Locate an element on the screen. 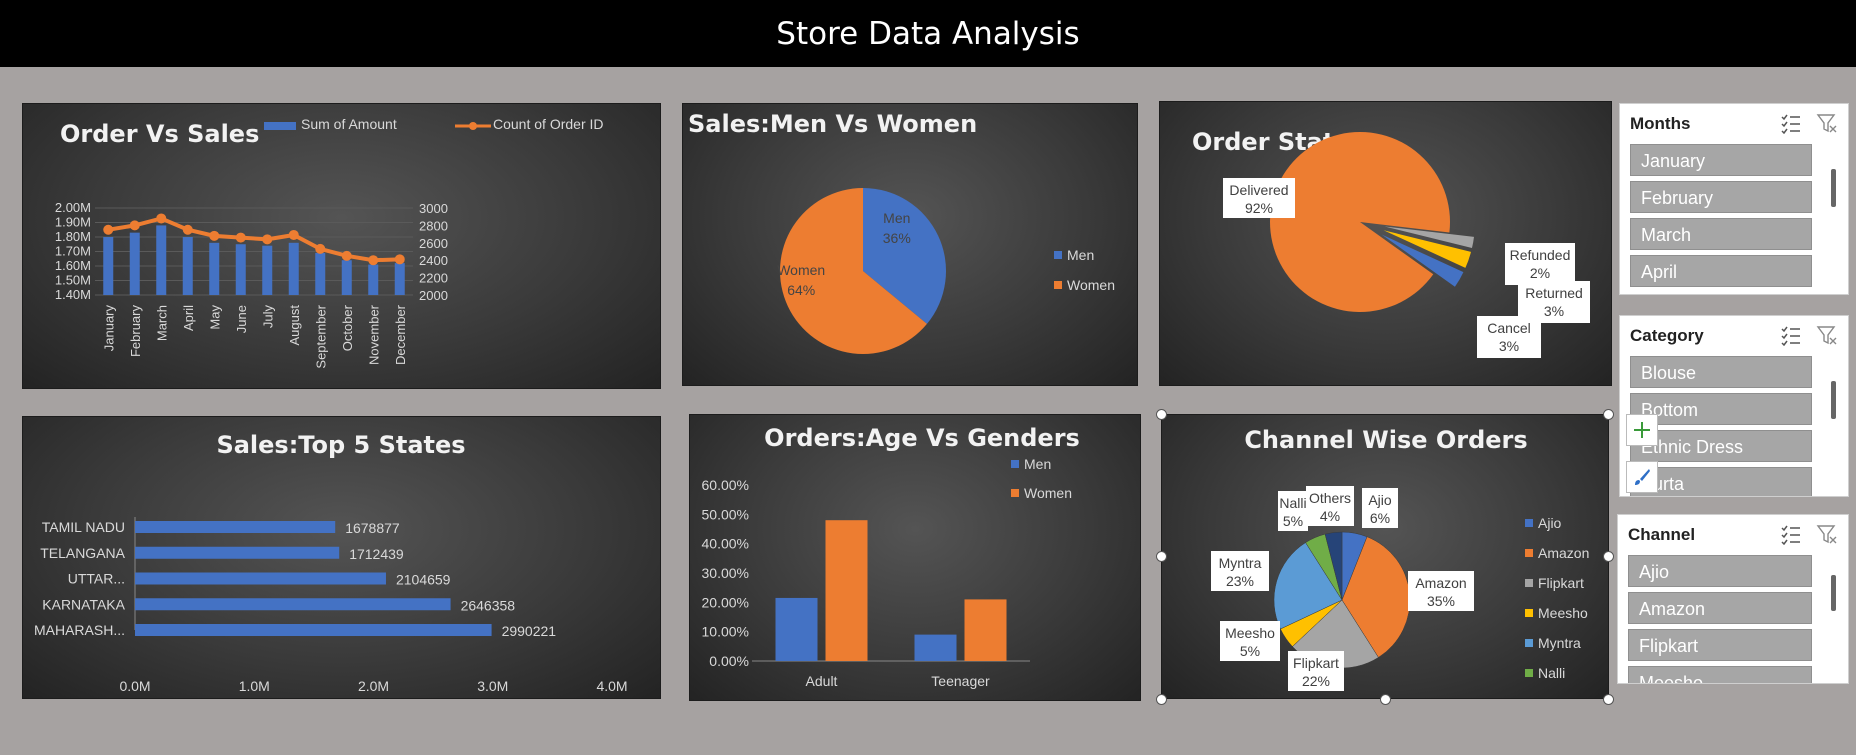  selection-handle-middle-left is located at coordinates (1161, 556).